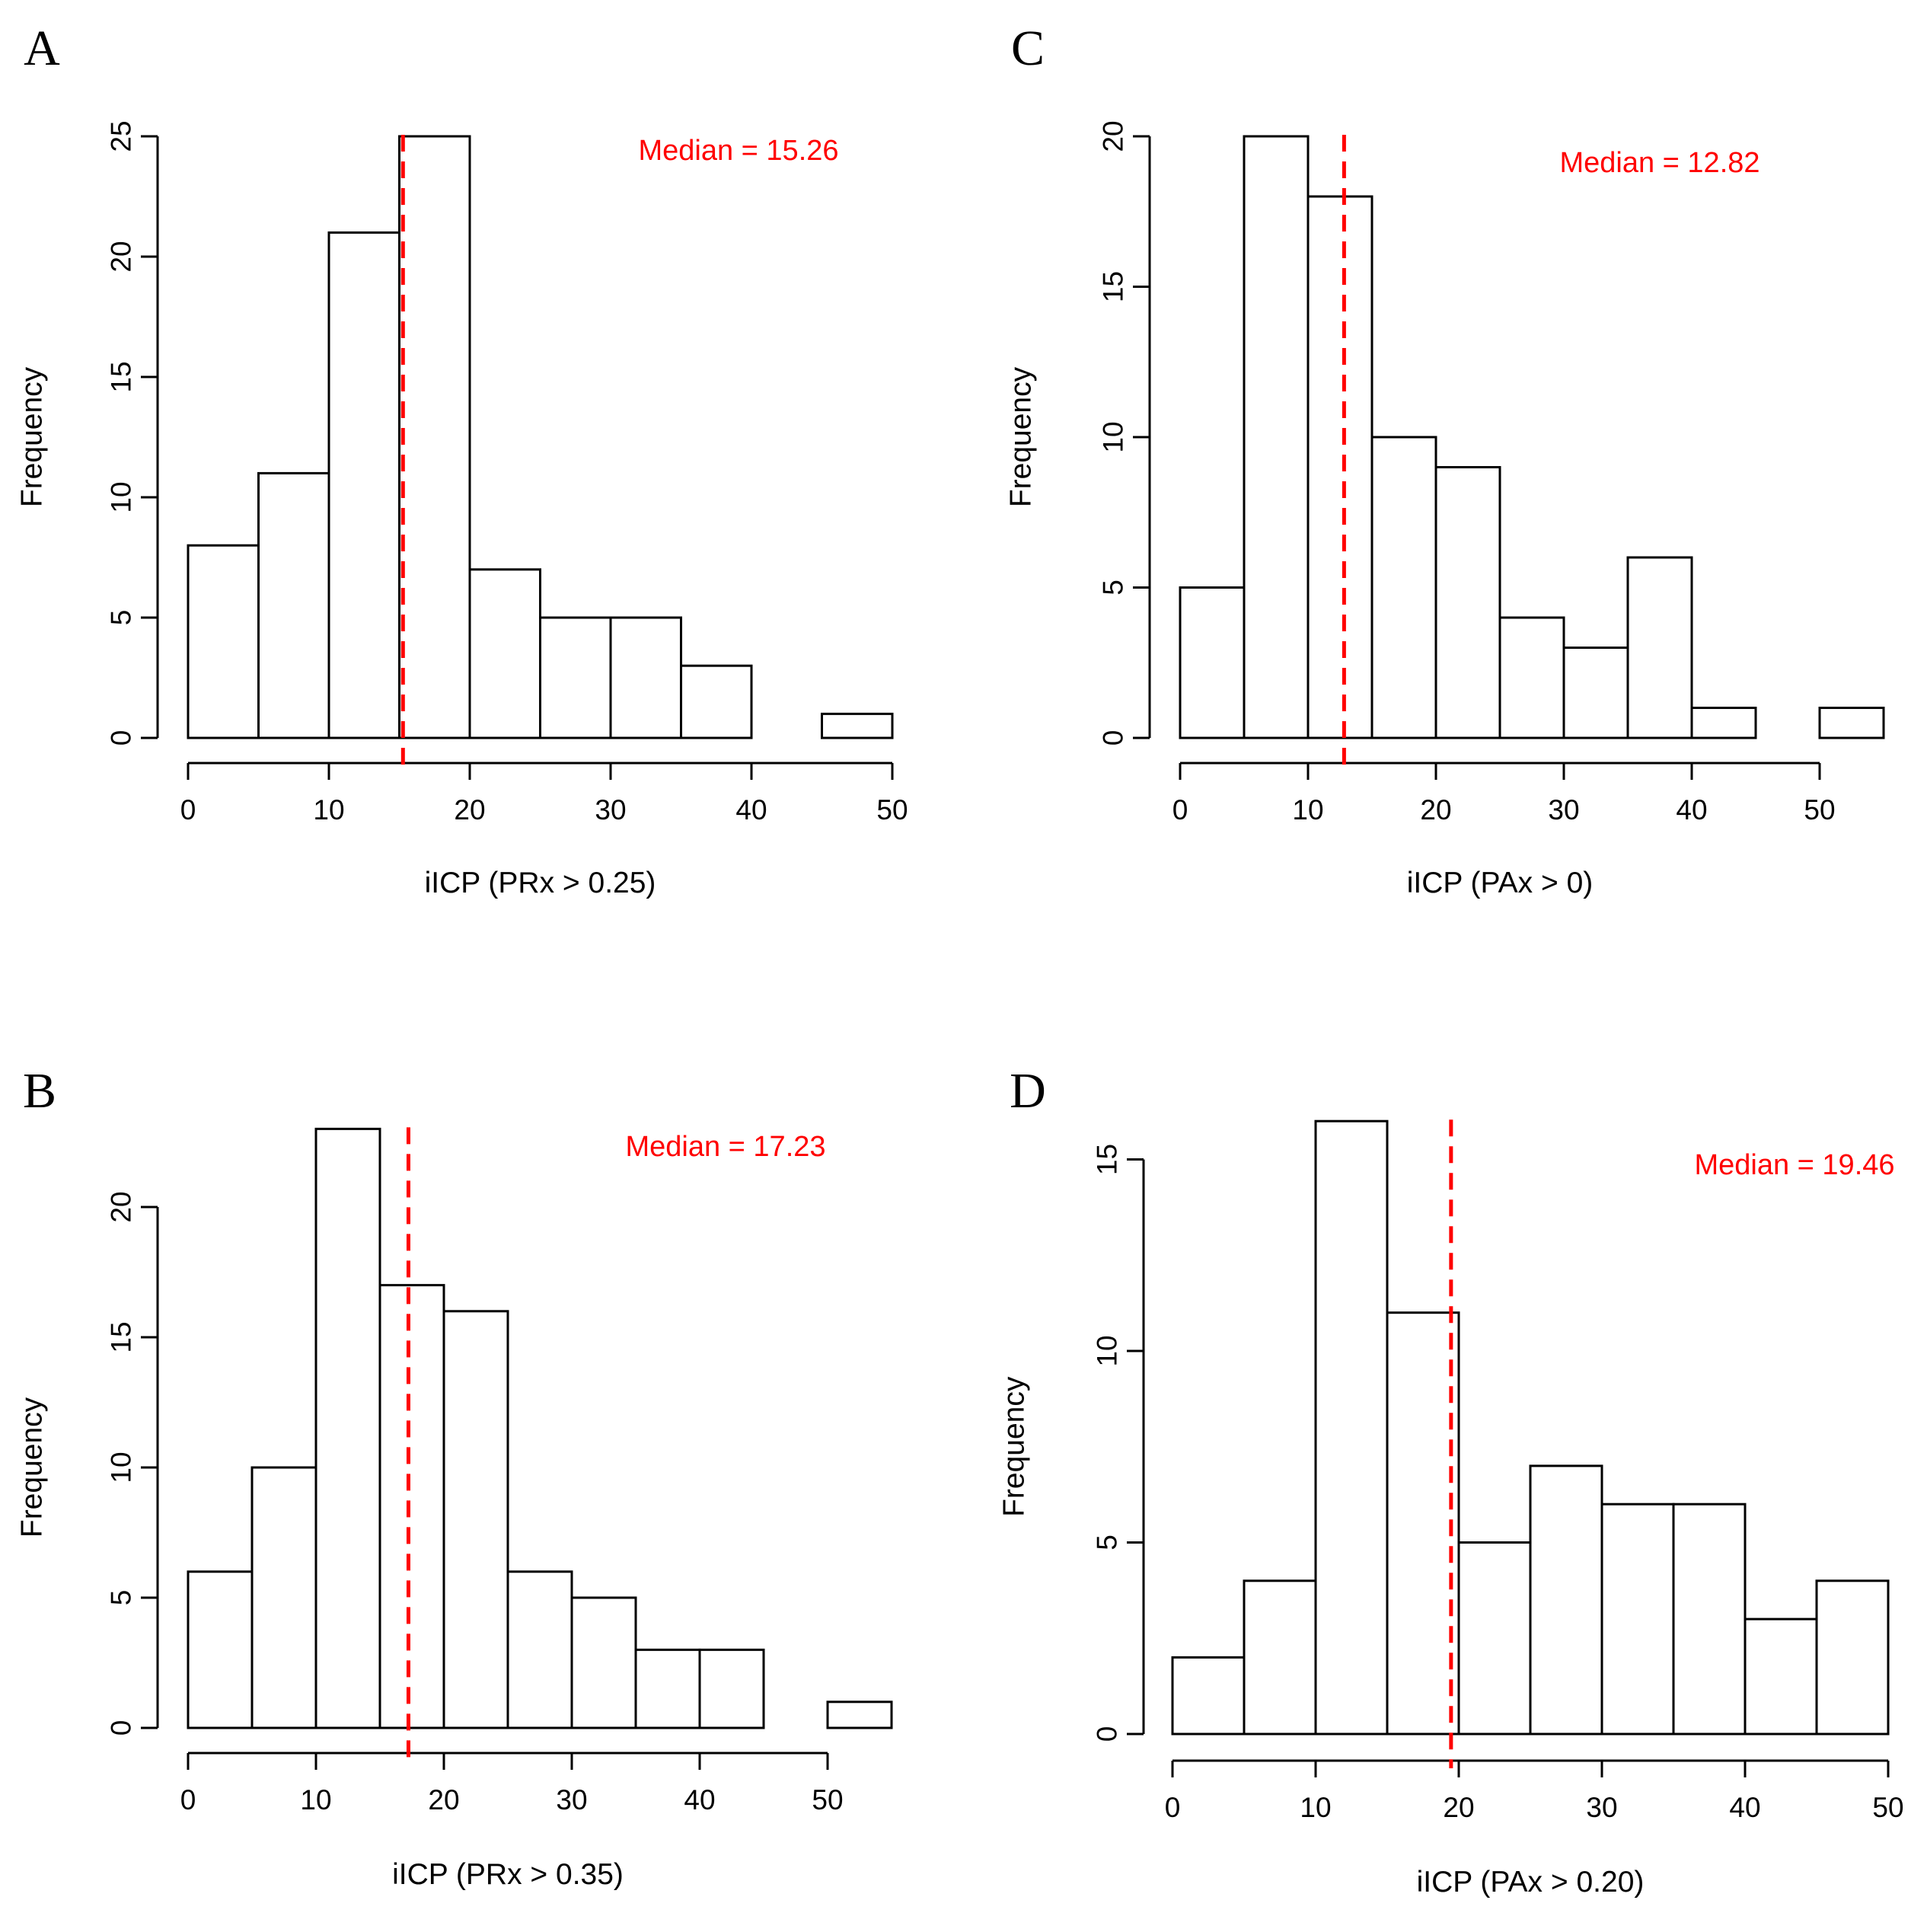 Image resolution: width=1927 pixels, height=1932 pixels. Describe the element at coordinates (42, 48) in the screenshot. I see `panel-letter: A` at that location.